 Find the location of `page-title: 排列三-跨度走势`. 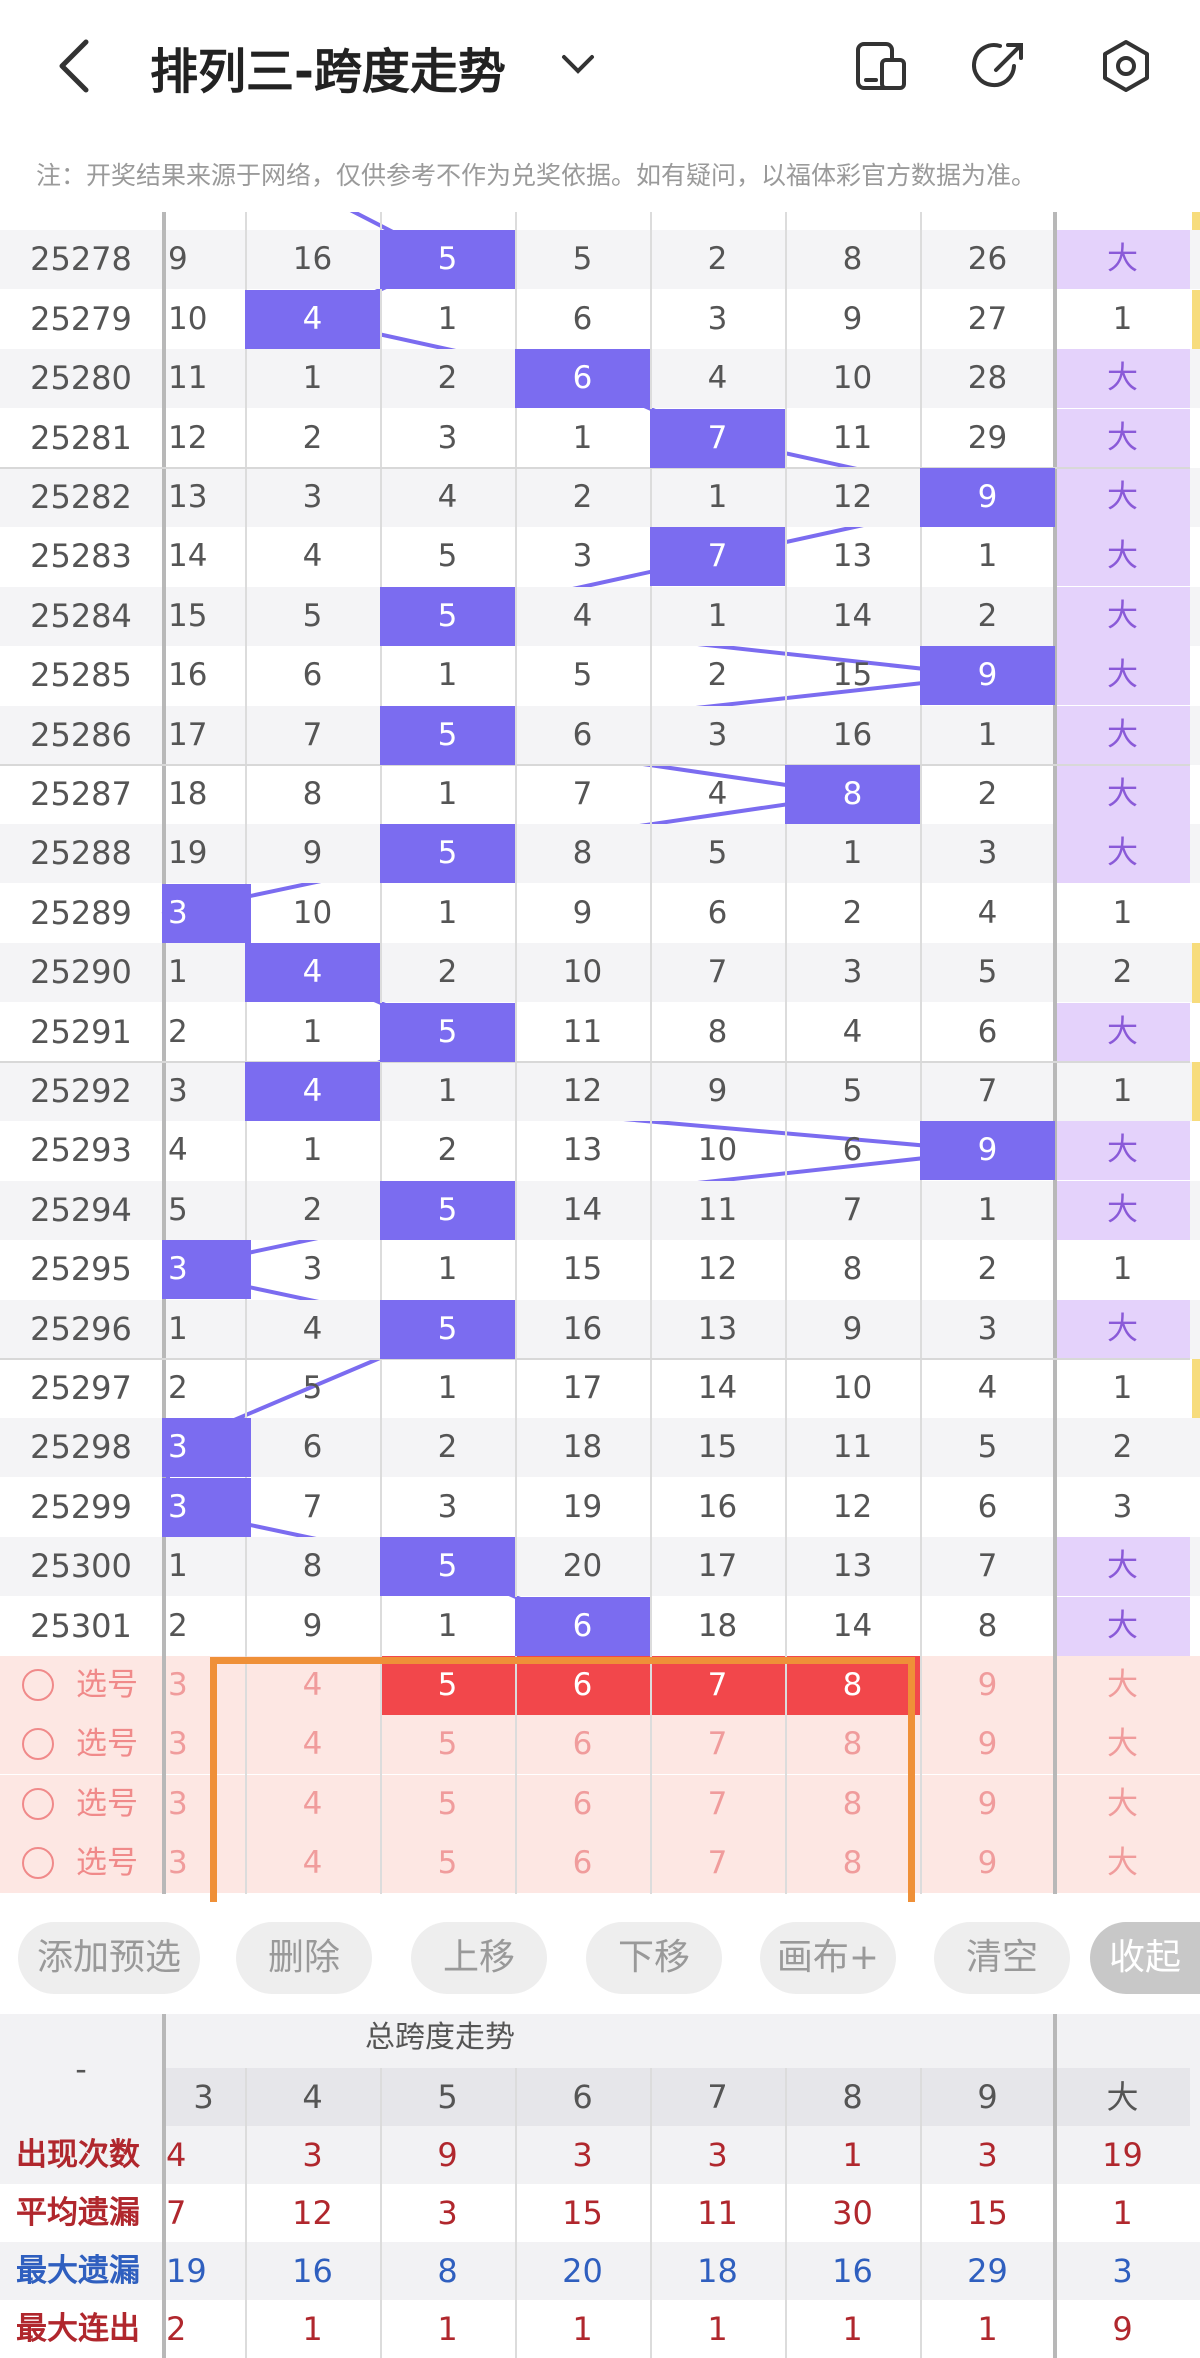

page-title: 排列三-跨度走势 is located at coordinates (328, 72).